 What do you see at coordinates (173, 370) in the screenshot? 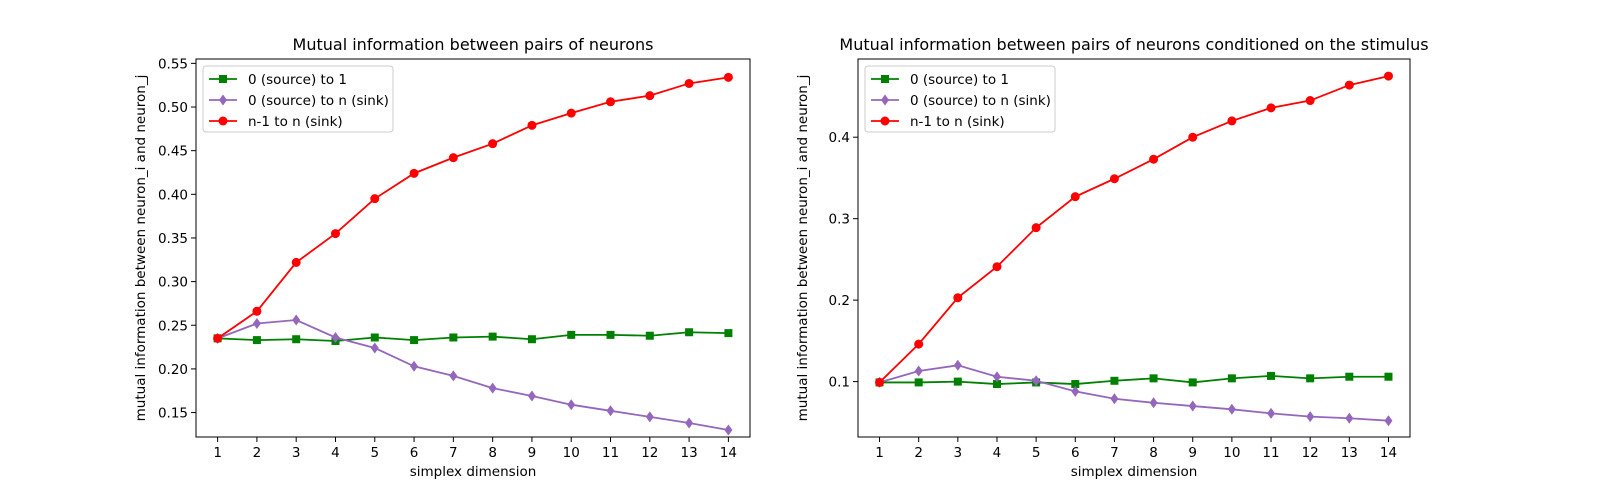
I see `y-tick-label: 0.20` at bounding box center [173, 370].